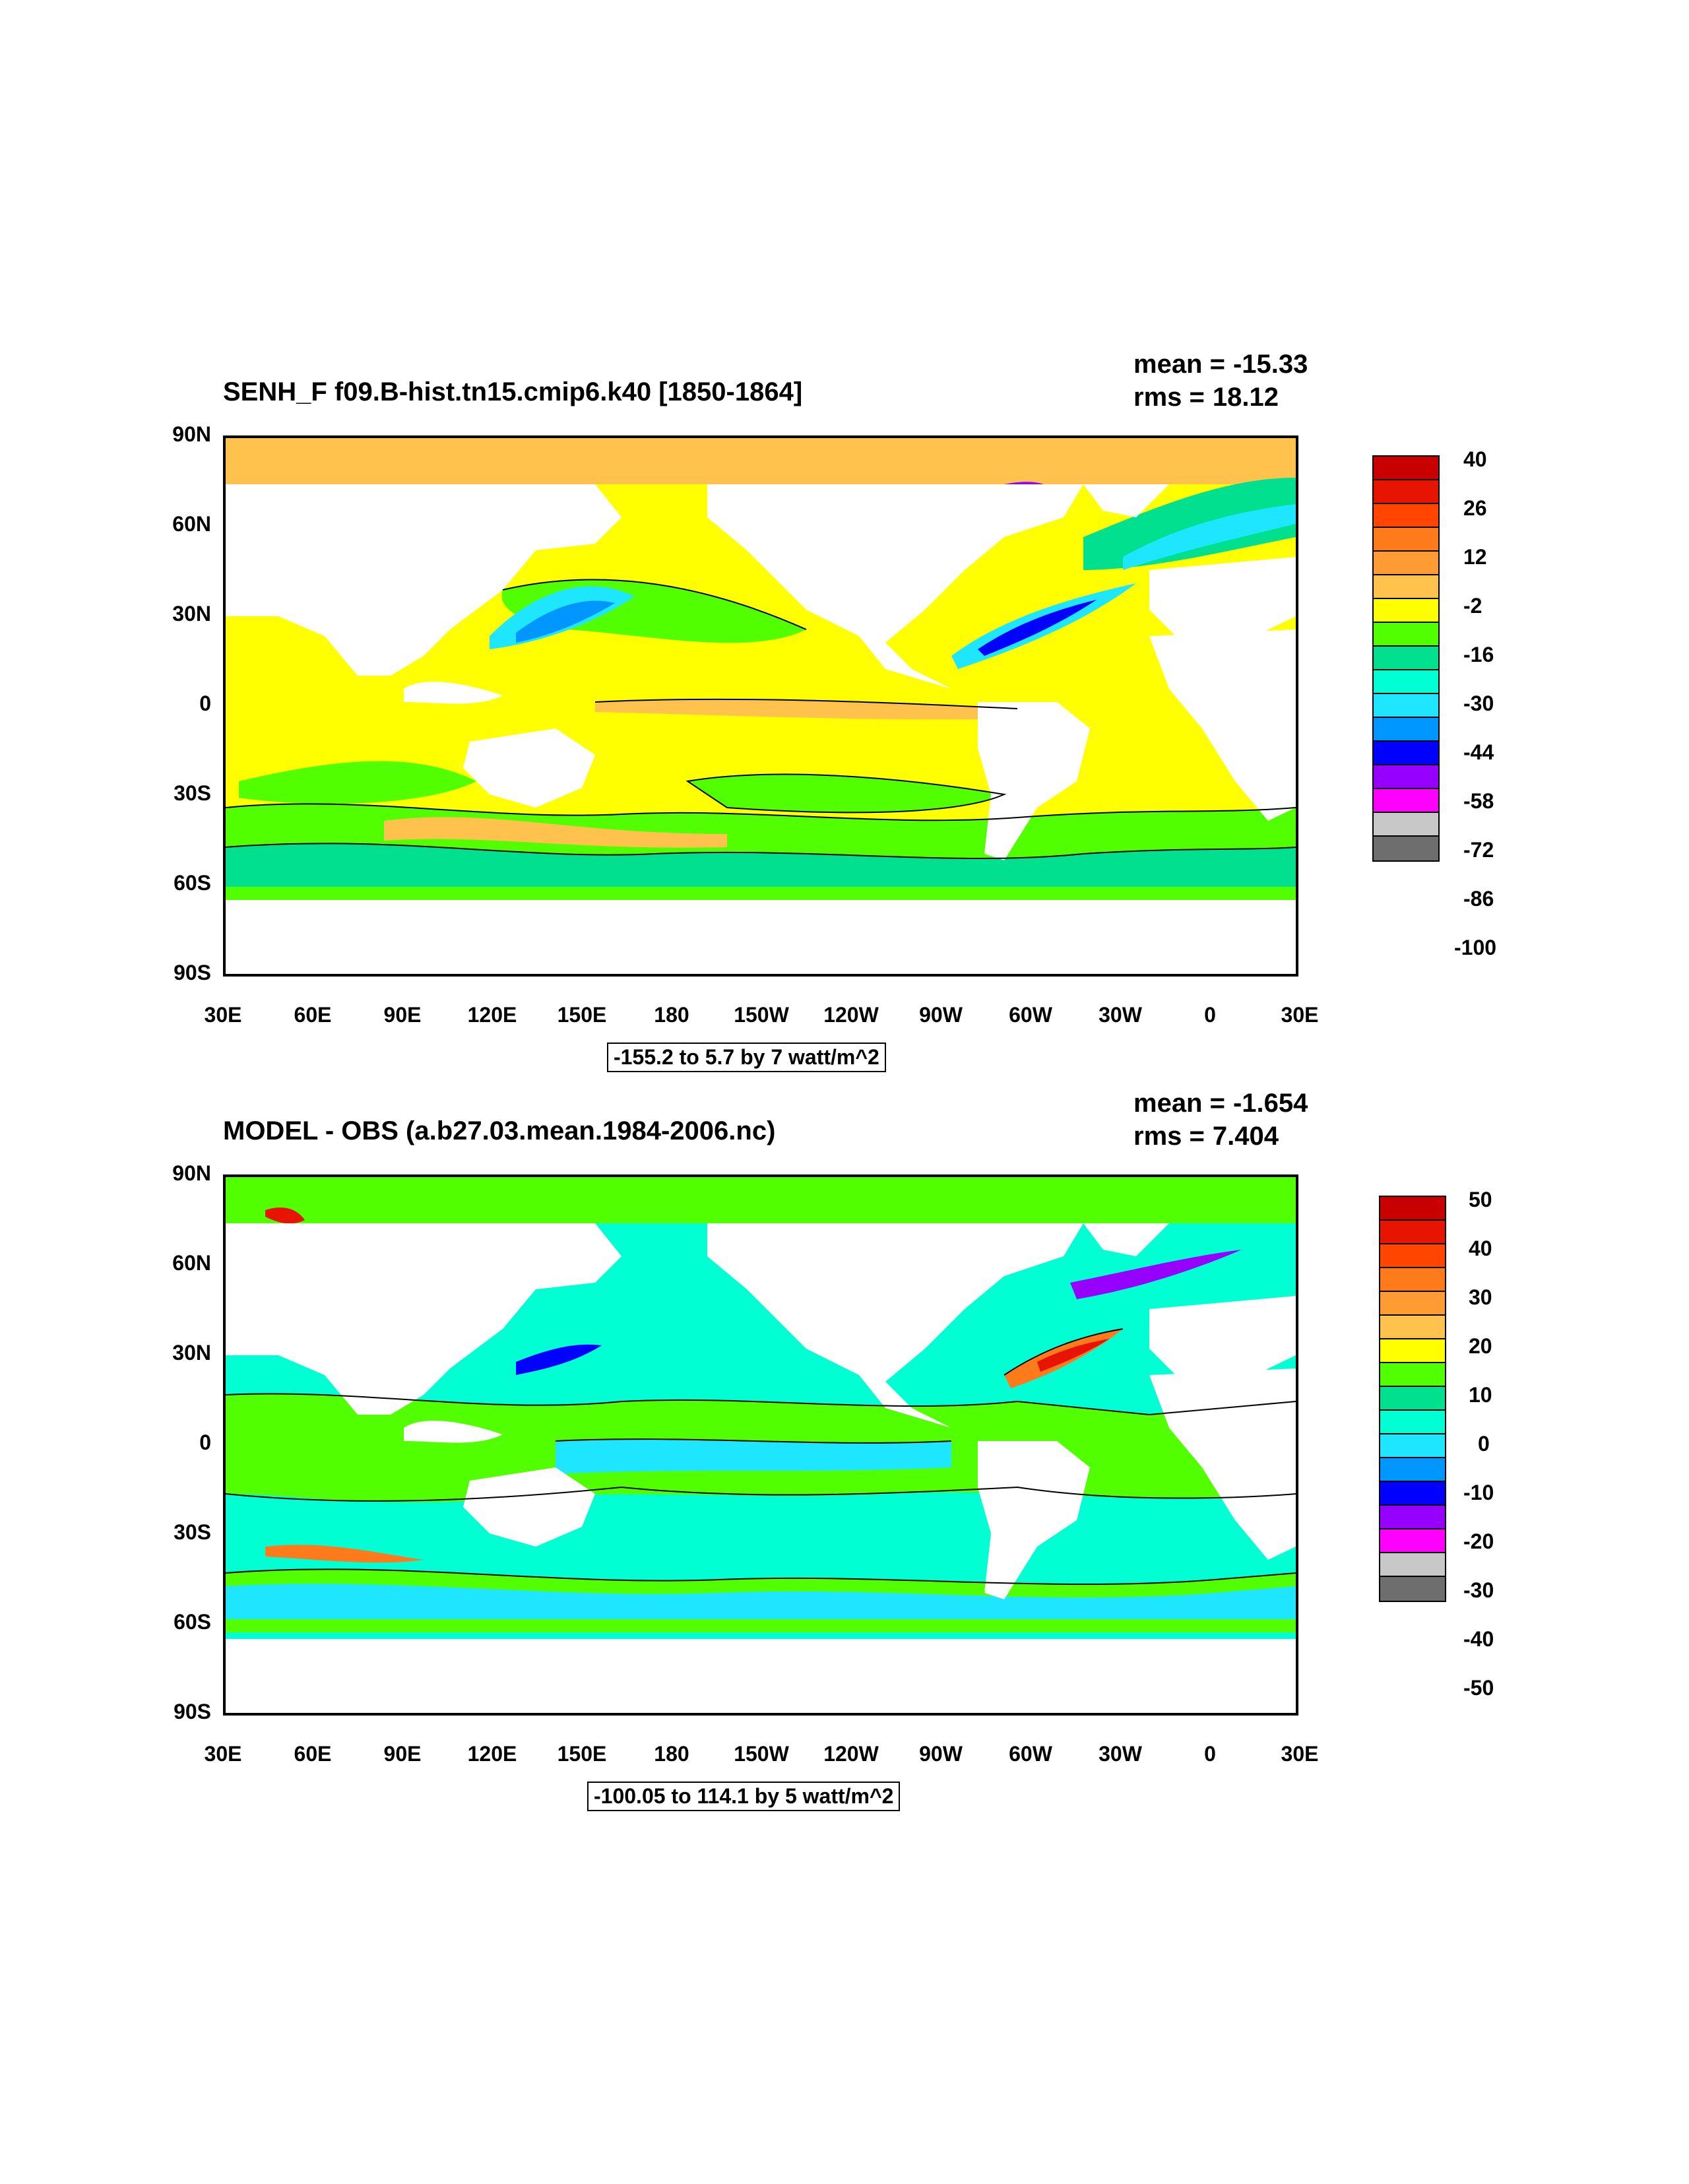  What do you see at coordinates (1479, 801) in the screenshot?
I see `colorbar-label: -58` at bounding box center [1479, 801].